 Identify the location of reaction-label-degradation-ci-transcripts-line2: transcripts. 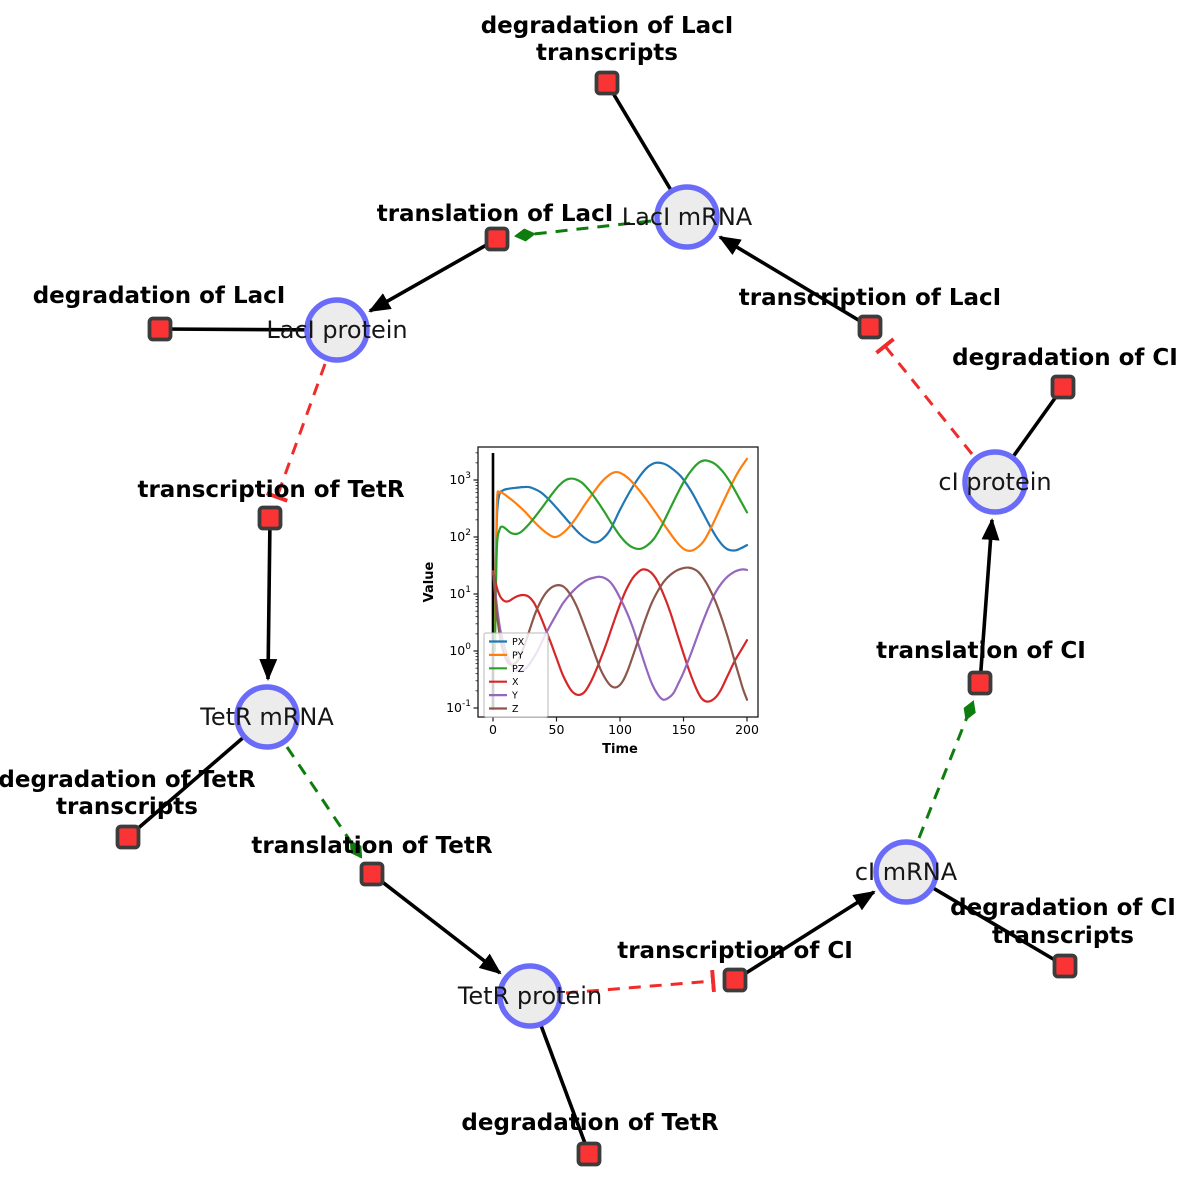
(1063, 936).